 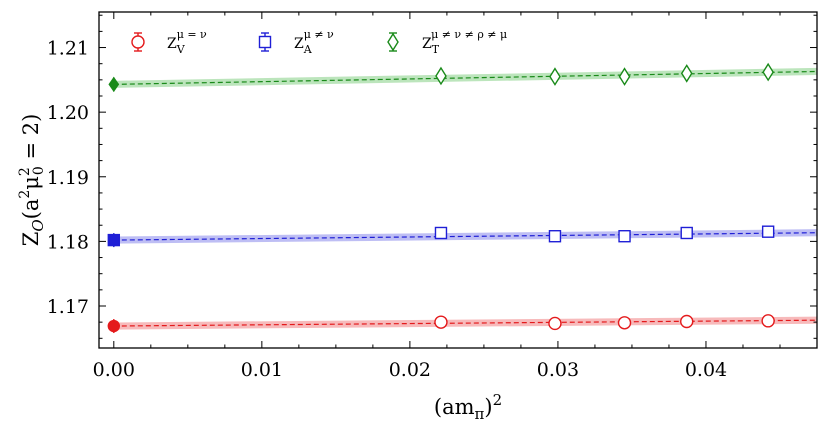 I want to click on y-tick-label: 1.17, so click(x=68, y=307).